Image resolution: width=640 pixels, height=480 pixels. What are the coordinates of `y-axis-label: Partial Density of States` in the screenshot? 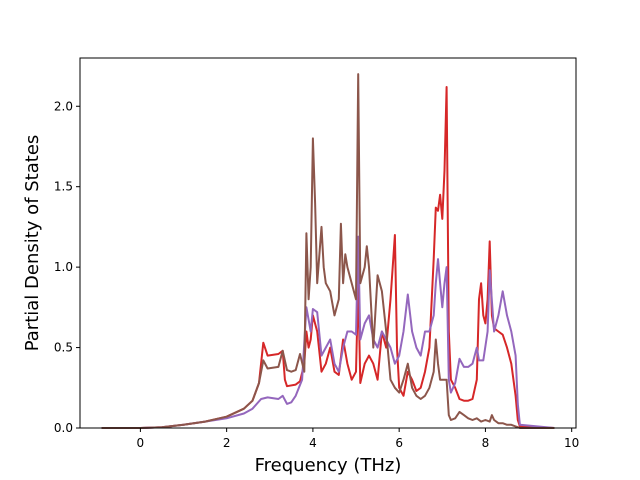 It's located at (32, 243).